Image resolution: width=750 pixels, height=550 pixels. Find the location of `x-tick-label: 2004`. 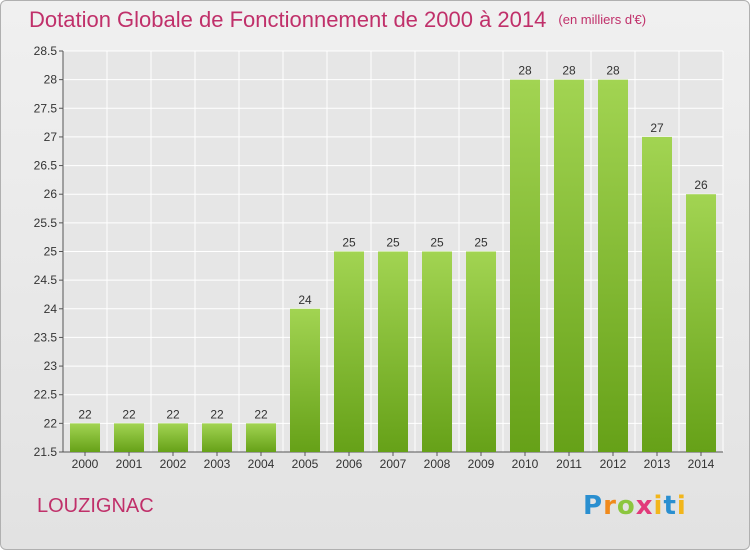

x-tick-label: 2004 is located at coordinates (261, 464).